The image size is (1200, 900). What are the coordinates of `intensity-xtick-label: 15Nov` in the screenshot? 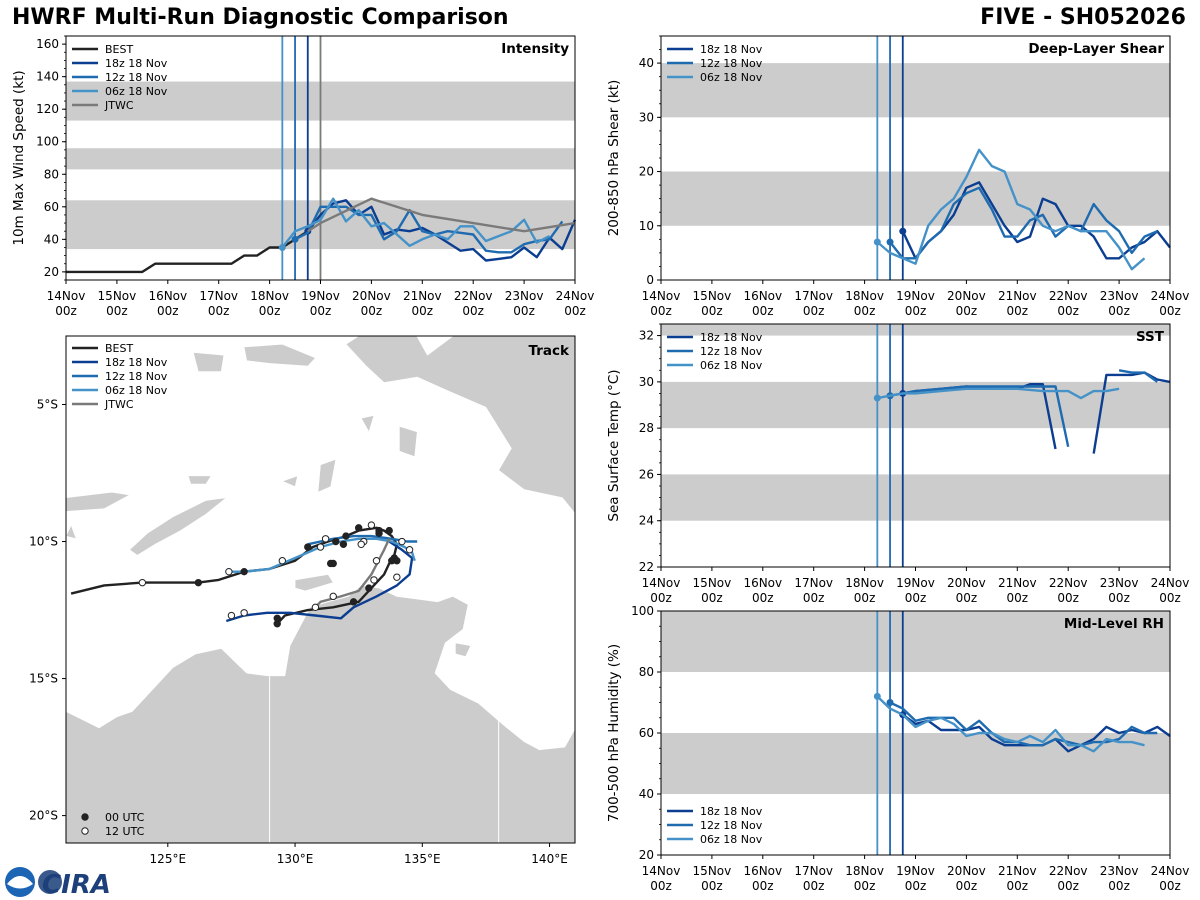 It's located at (117, 296).